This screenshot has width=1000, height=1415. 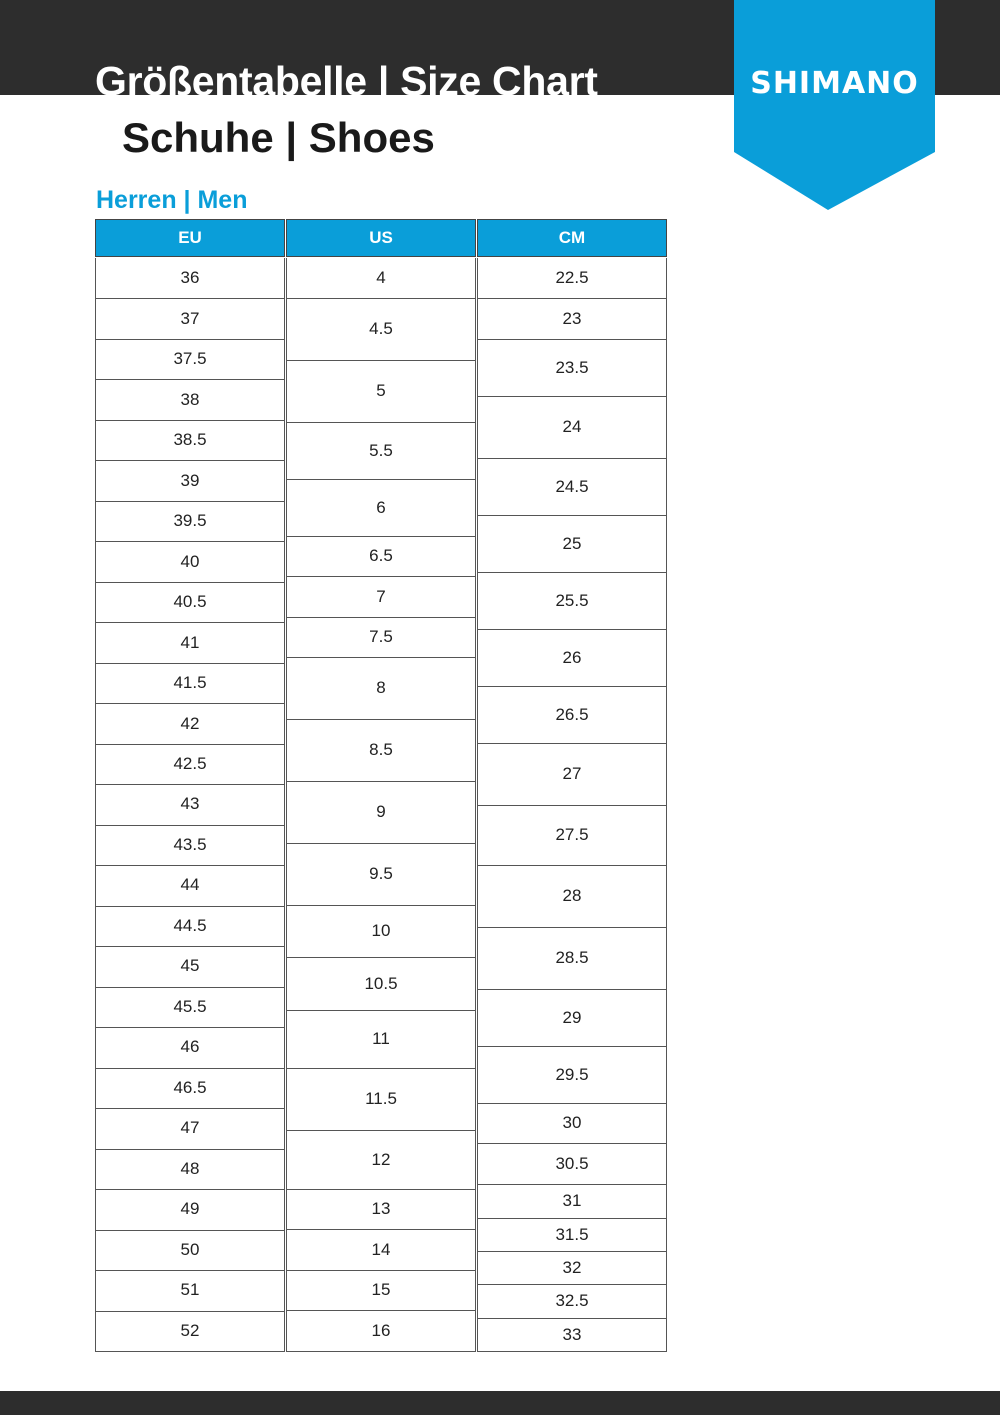 What do you see at coordinates (190, 1291) in the screenshot?
I see `cell-eu: 51` at bounding box center [190, 1291].